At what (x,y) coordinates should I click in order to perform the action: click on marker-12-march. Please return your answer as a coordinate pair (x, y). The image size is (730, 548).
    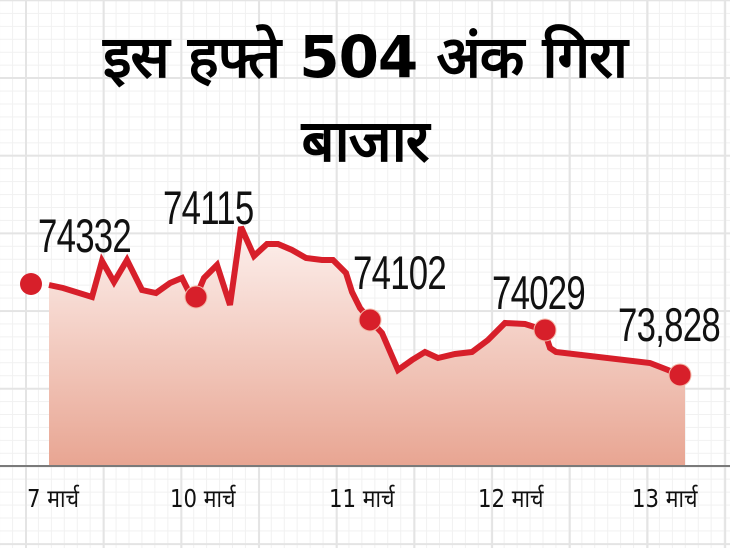
    Looking at the image, I should click on (545, 330).